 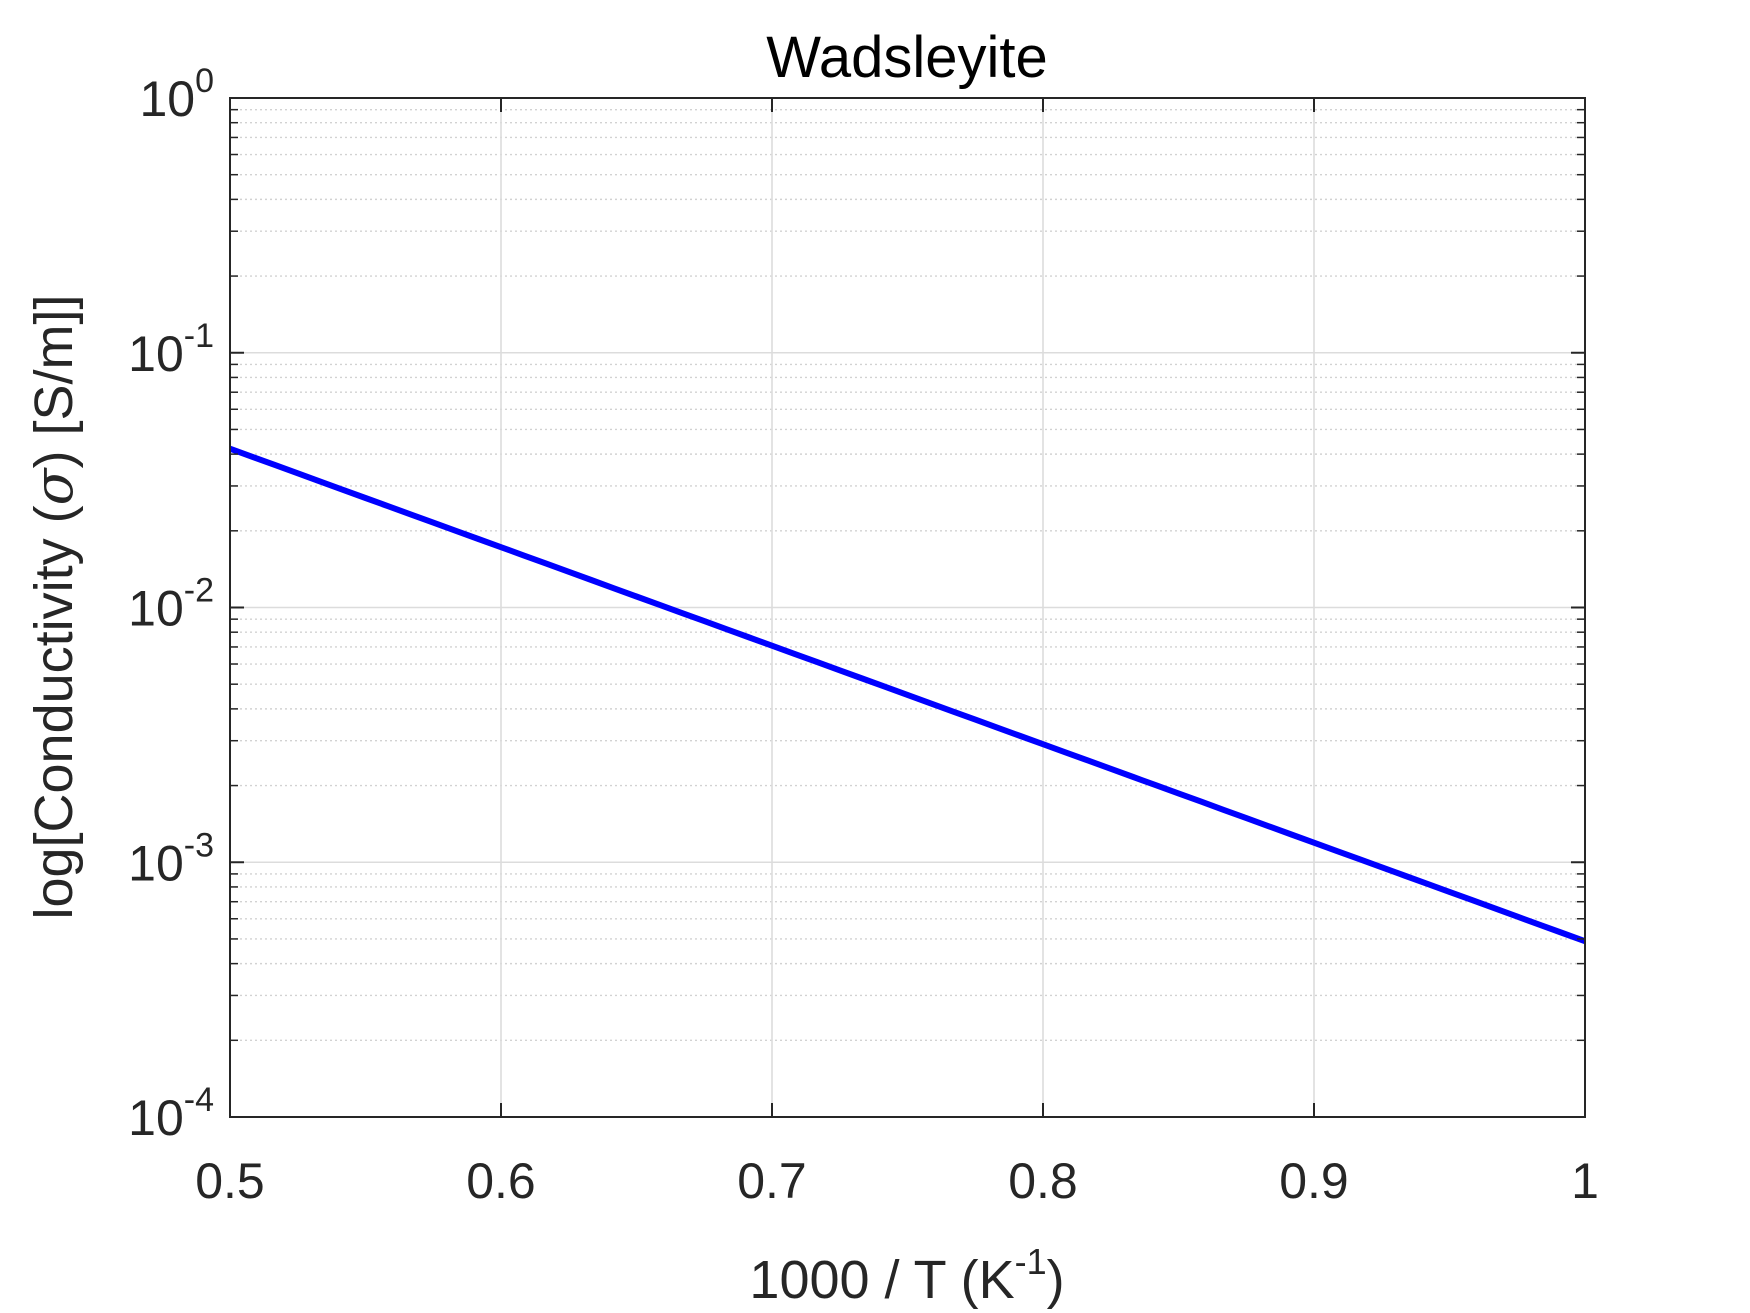 I want to click on y-tick-label-exponent: -3, so click(x=199, y=845).